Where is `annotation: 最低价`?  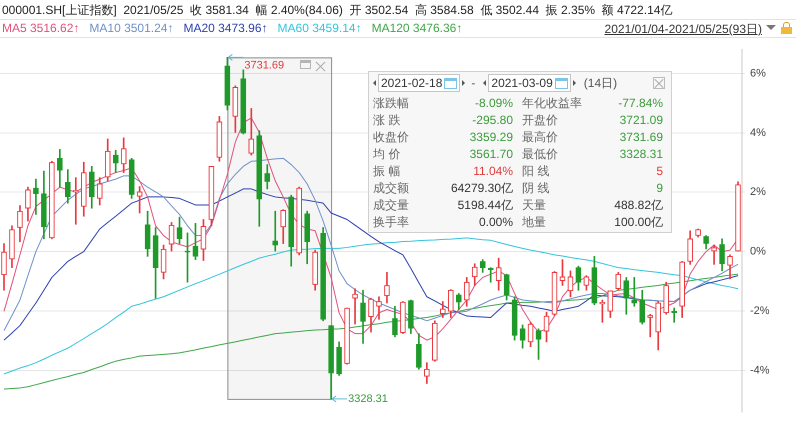 annotation: 最低价 is located at coordinates (540, 154).